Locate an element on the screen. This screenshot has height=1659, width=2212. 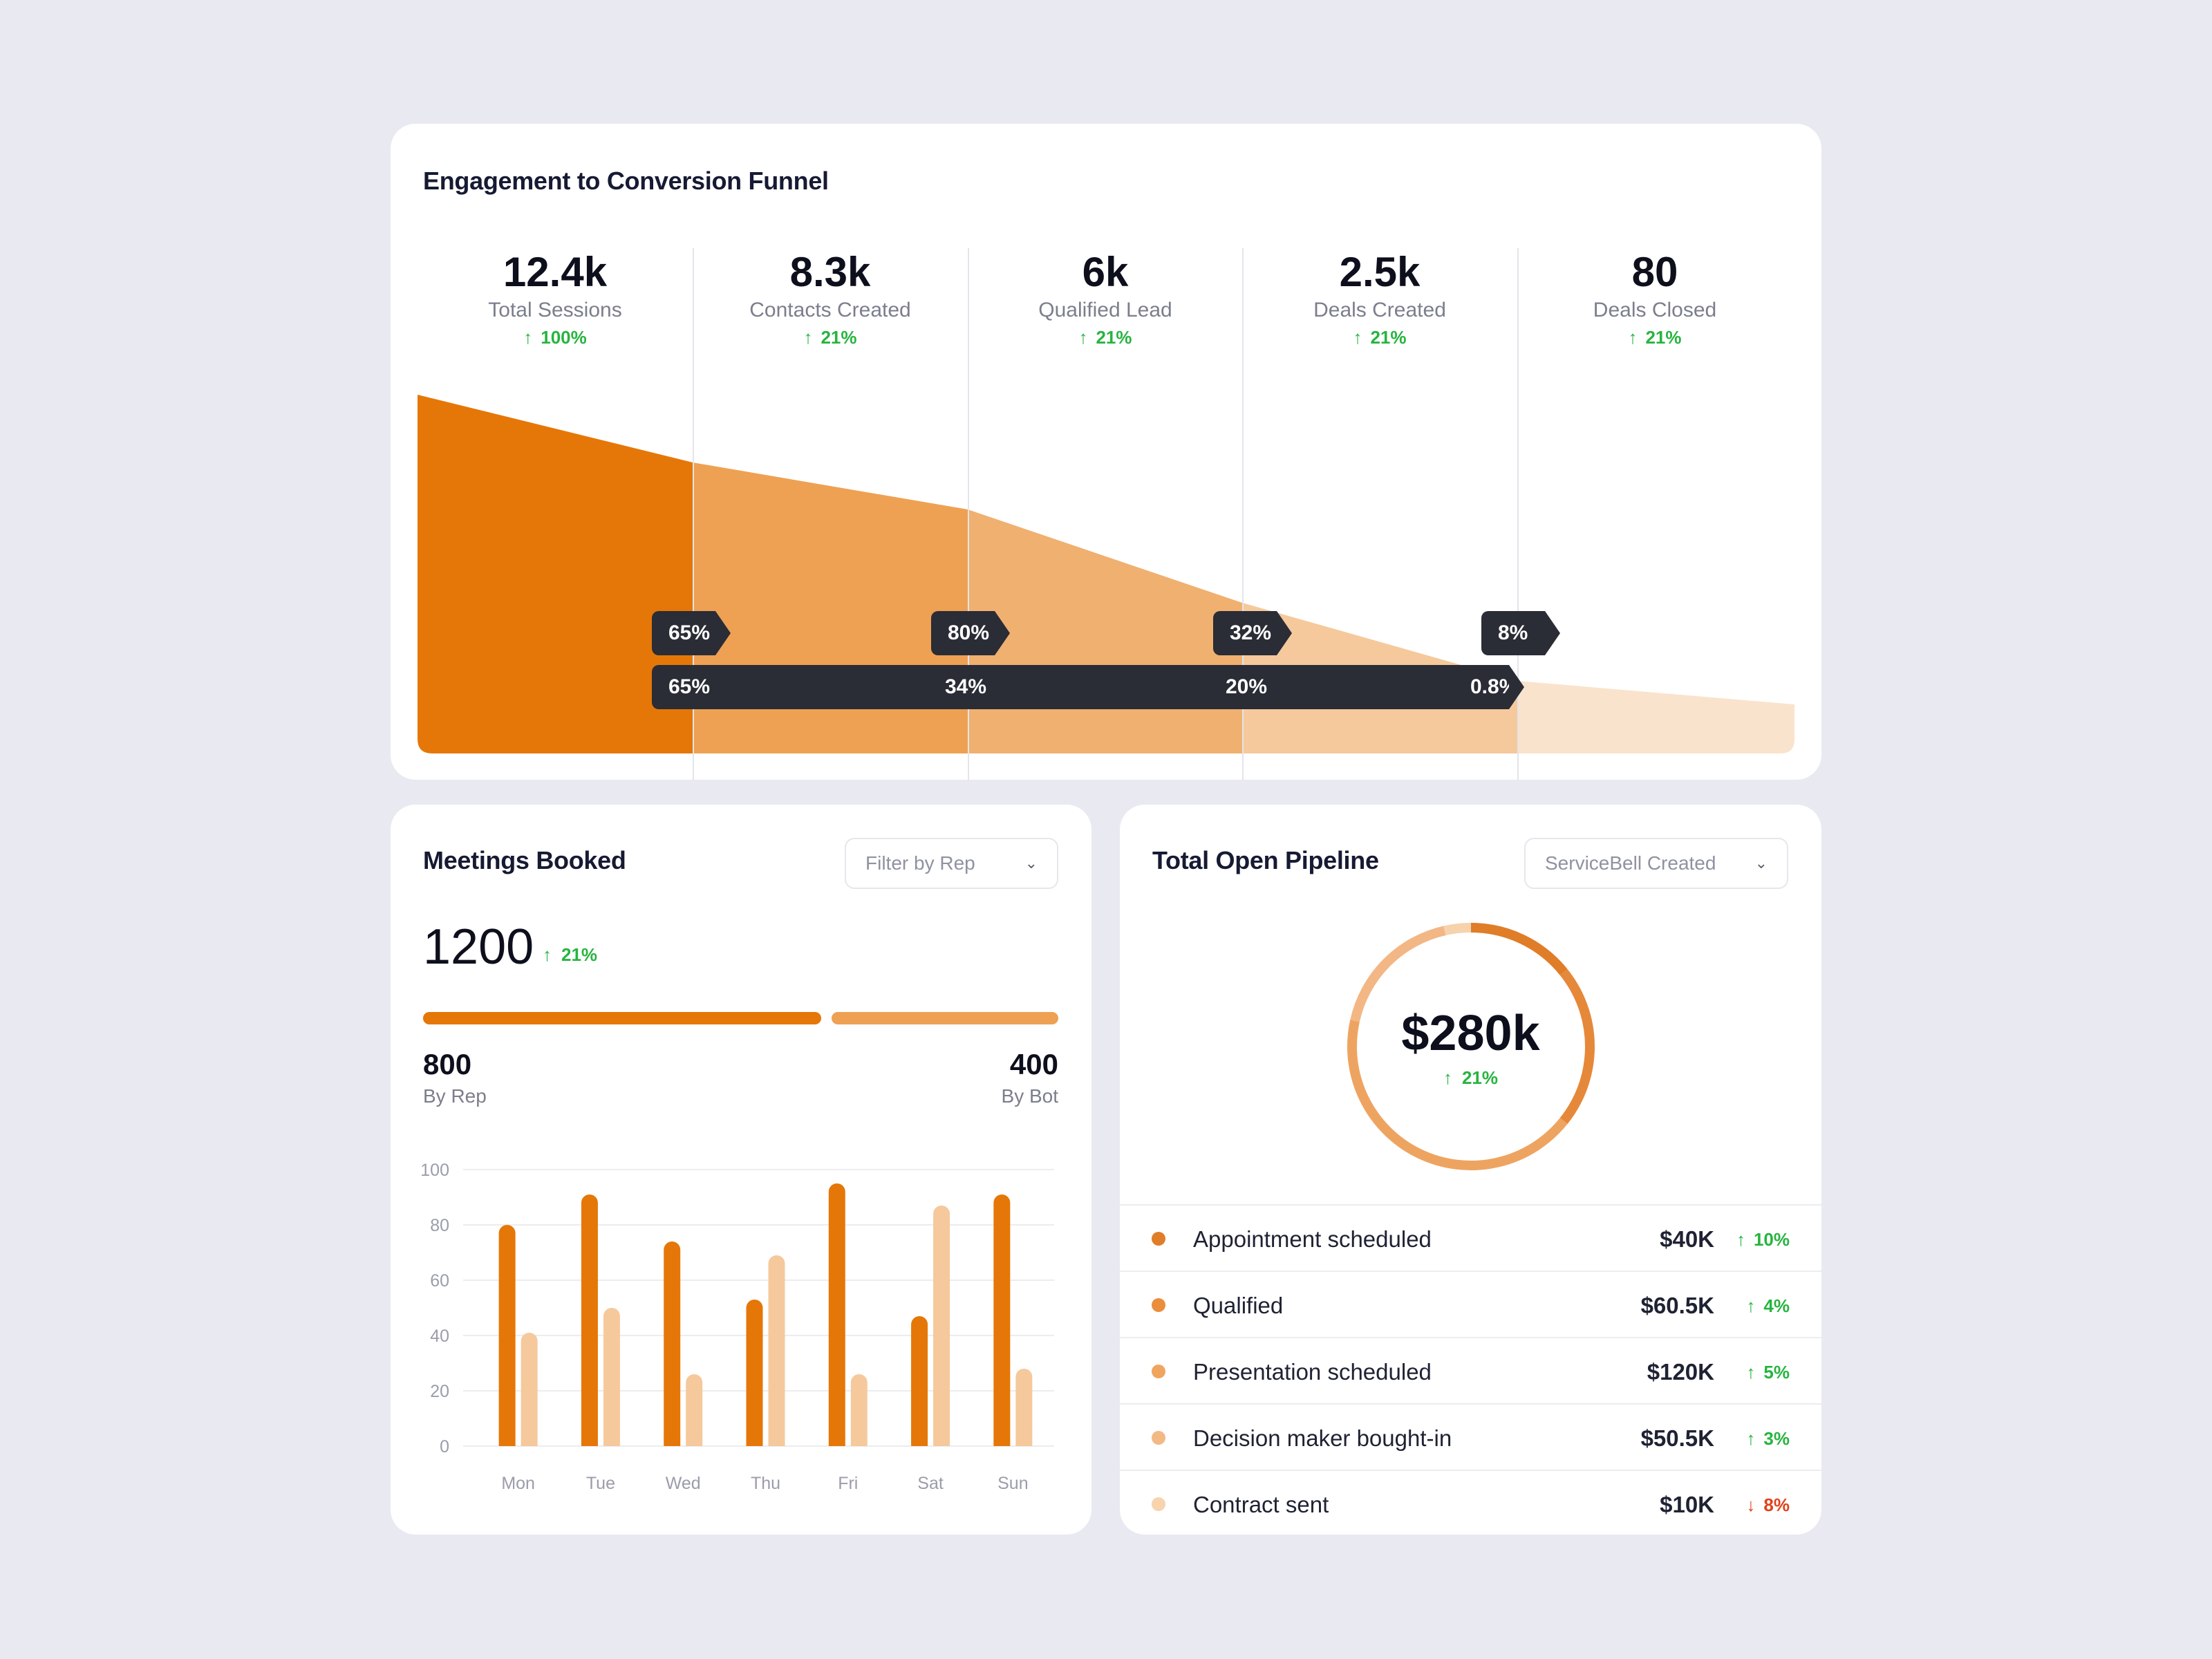
pipeline-title: Total Open Pipeline is located at coordinates (1265, 860).